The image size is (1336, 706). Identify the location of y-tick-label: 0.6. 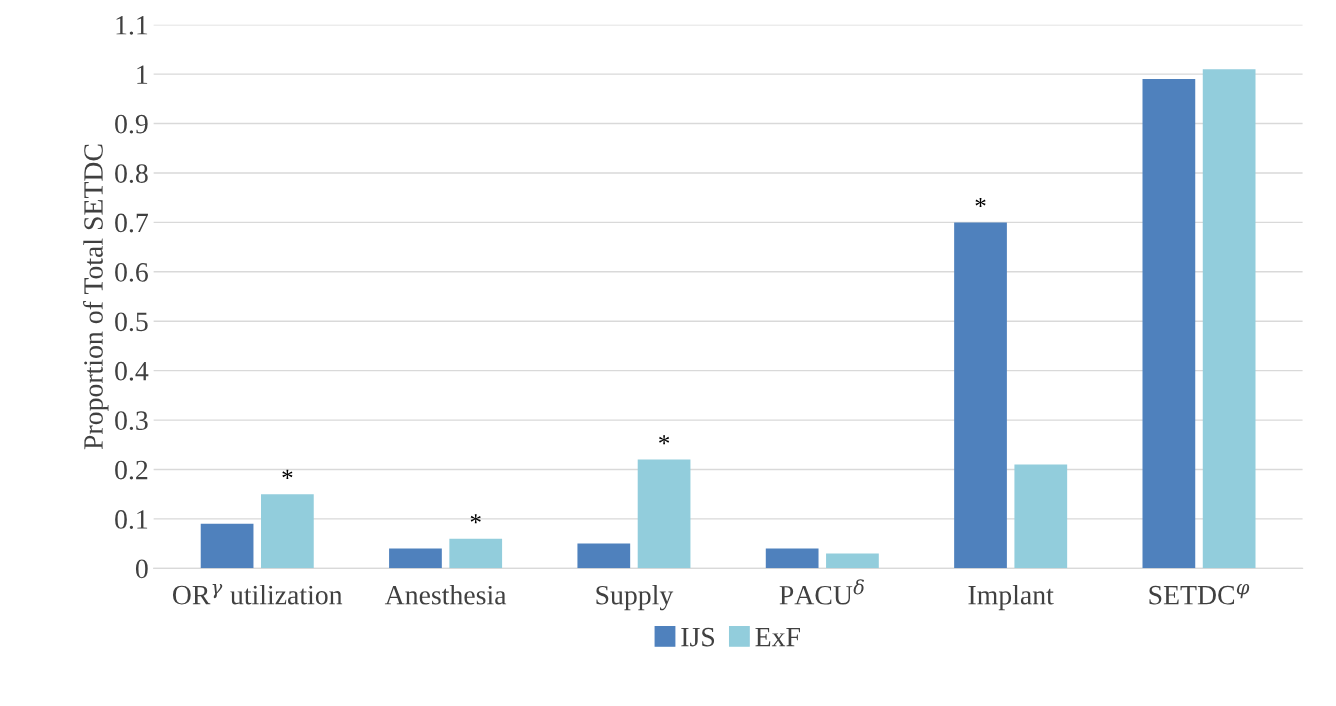
(131, 272).